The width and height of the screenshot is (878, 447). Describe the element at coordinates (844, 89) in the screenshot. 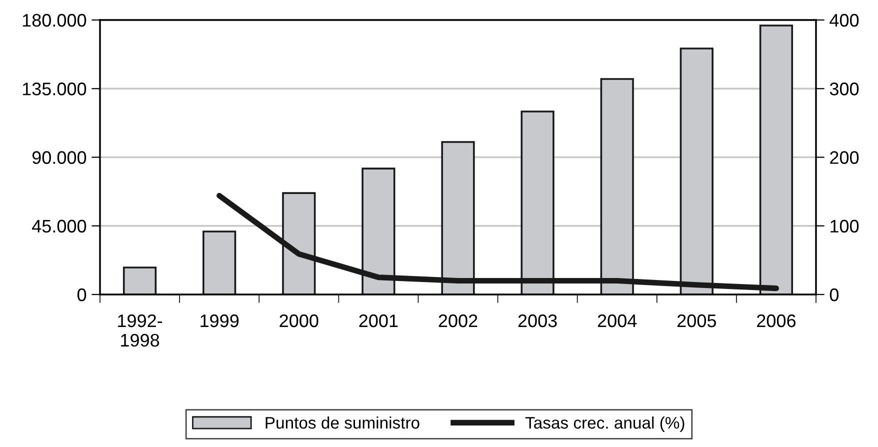

I see `y2-tick-label: 300` at that location.